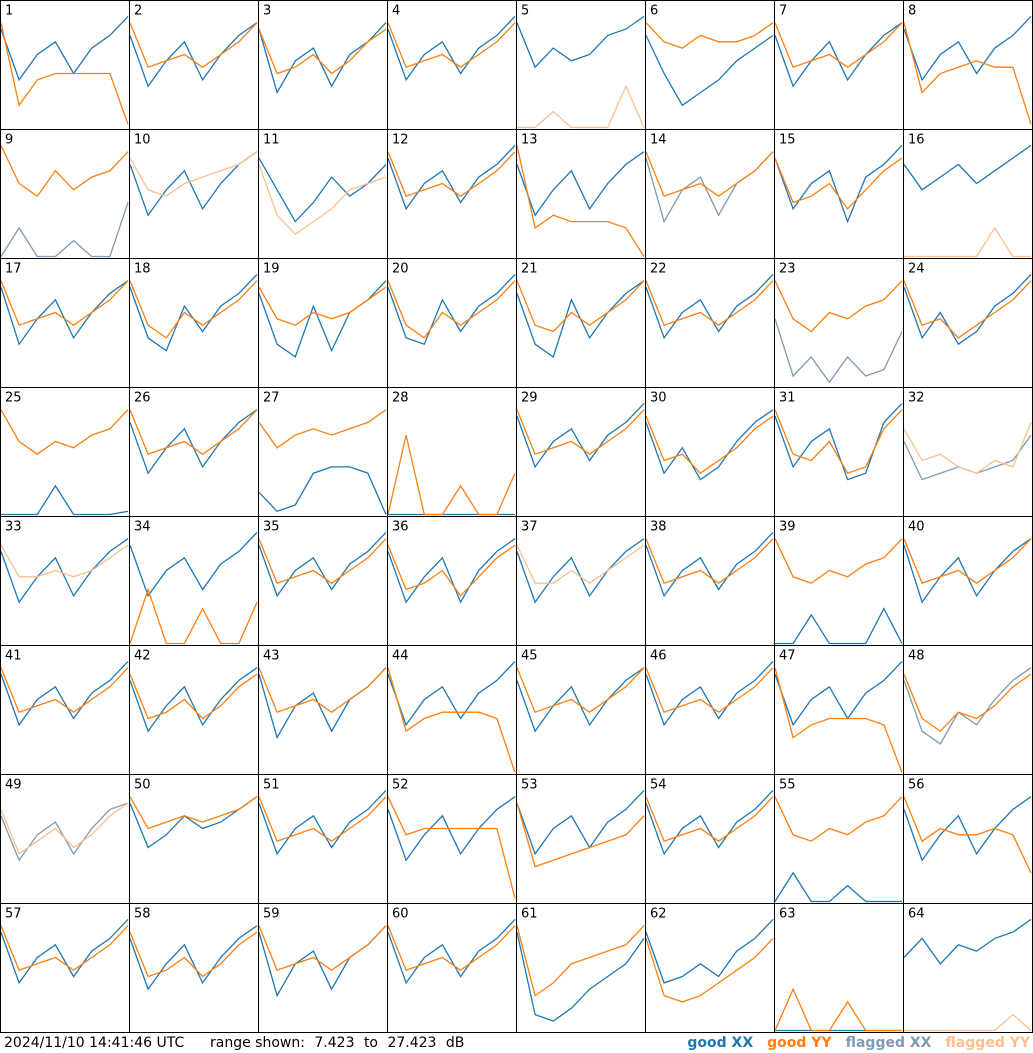 The width and height of the screenshot is (1033, 1053). Describe the element at coordinates (916, 140) in the screenshot. I see `panel-label: 16` at that location.